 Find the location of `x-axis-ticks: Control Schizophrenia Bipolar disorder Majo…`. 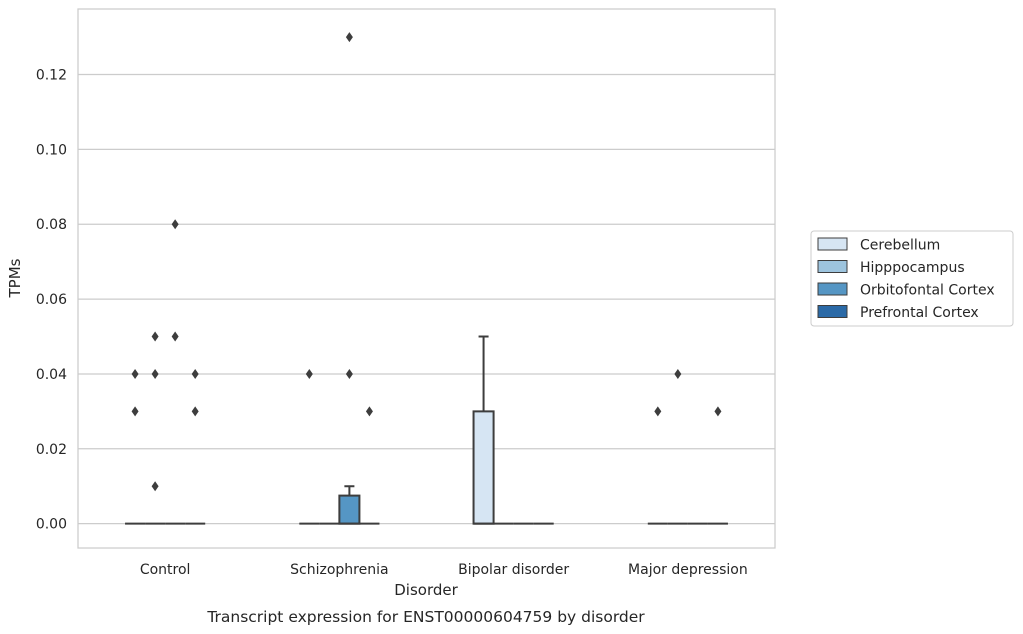

x-axis-ticks: Control Schizophrenia Bipolar disorder Majo… is located at coordinates (444, 570).